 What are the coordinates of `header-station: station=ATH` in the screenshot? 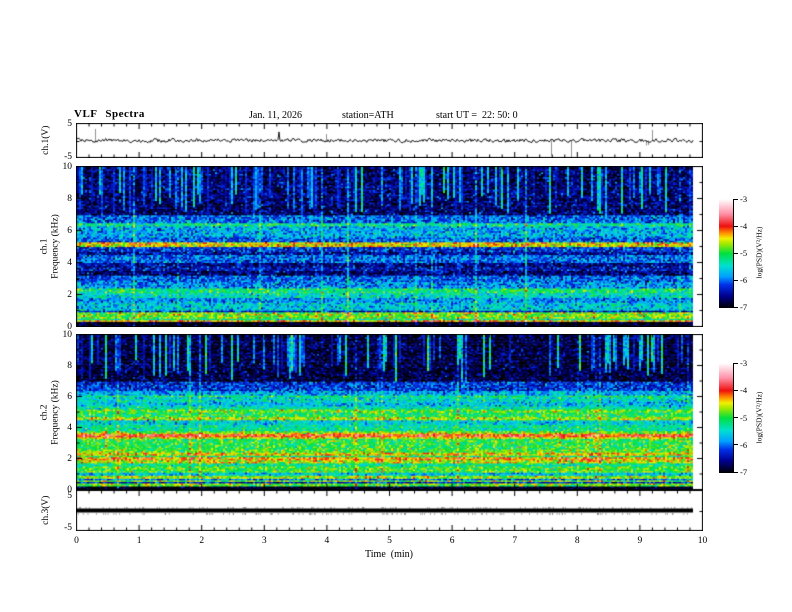 It's located at (368, 115).